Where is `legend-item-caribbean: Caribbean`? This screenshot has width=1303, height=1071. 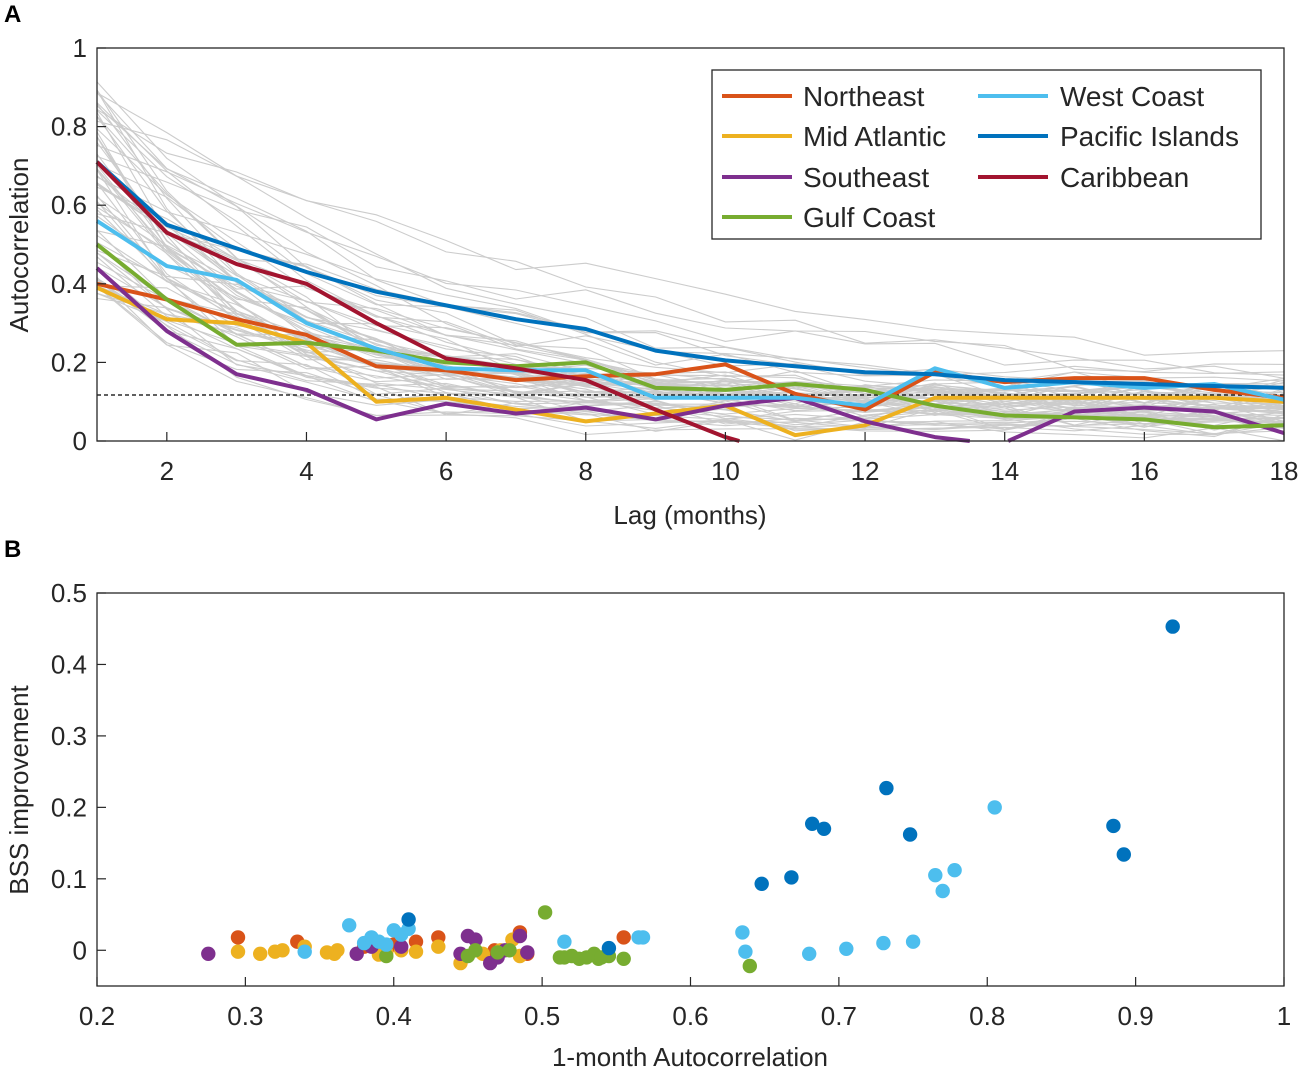
legend-item-caribbean: Caribbean is located at coordinates (1083, 177).